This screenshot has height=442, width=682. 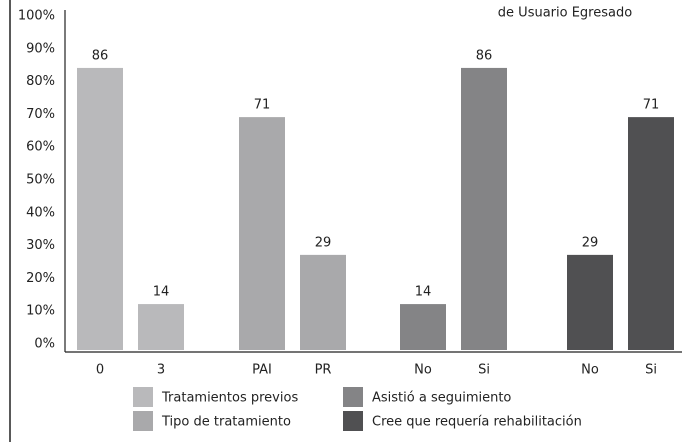 I want to click on y-tick-label: 10%, so click(x=40, y=311).